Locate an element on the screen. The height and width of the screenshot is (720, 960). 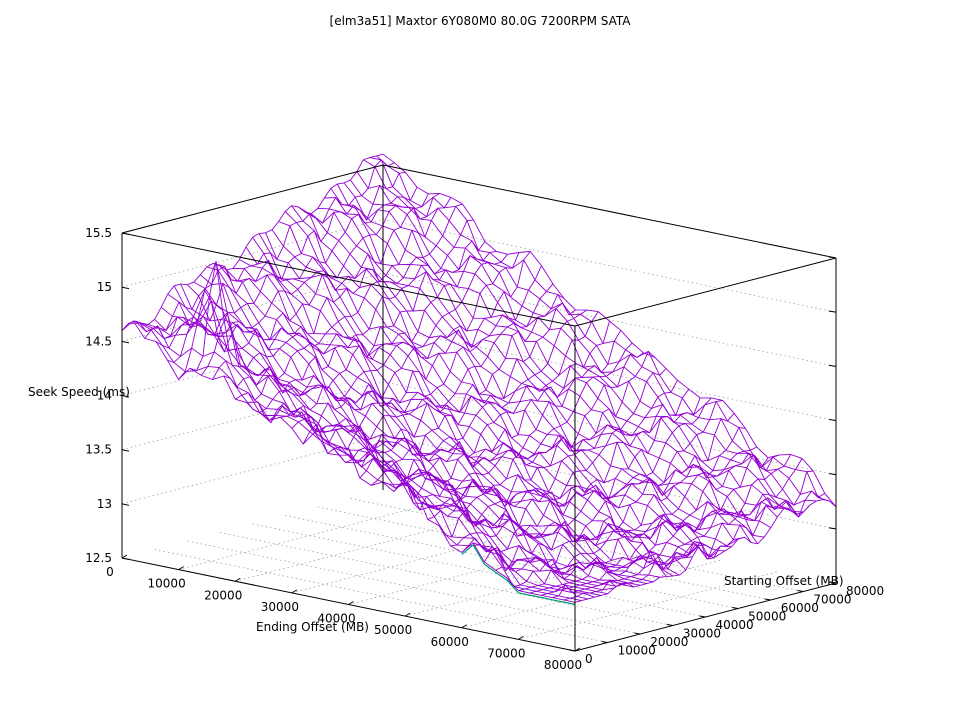
z-tick-label: 12.5 is located at coordinates (98, 558).